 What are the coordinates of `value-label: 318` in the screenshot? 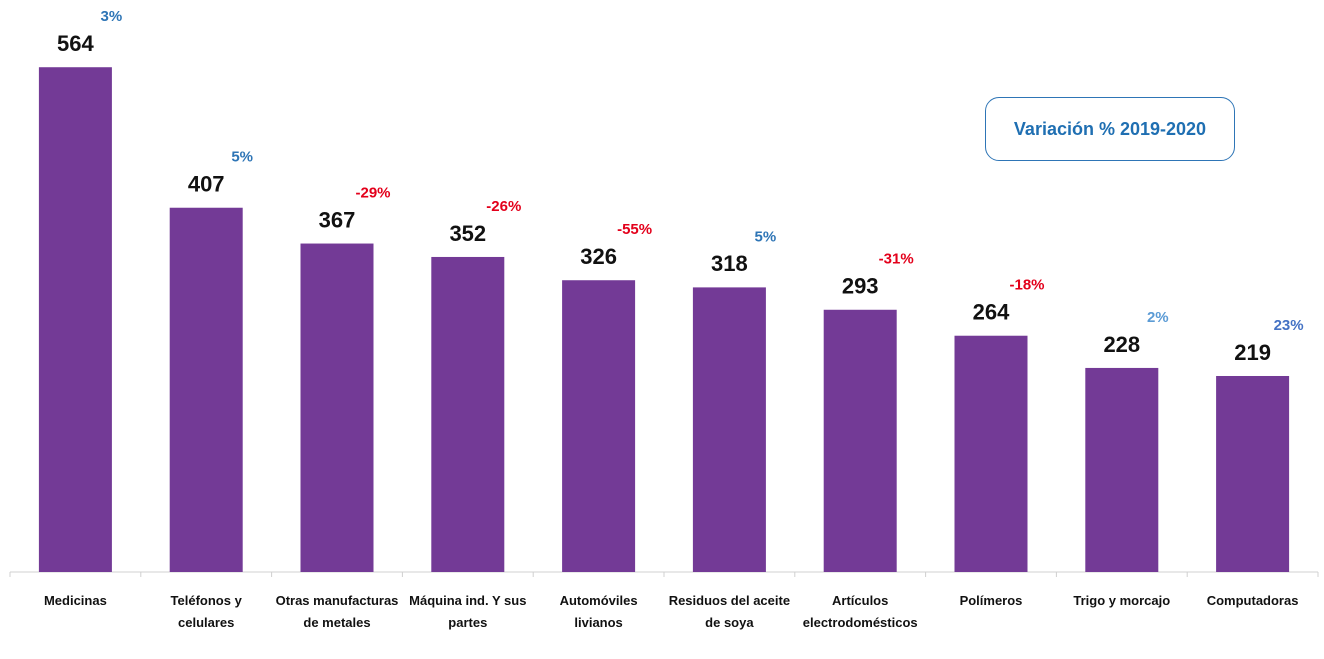 It's located at (729, 263).